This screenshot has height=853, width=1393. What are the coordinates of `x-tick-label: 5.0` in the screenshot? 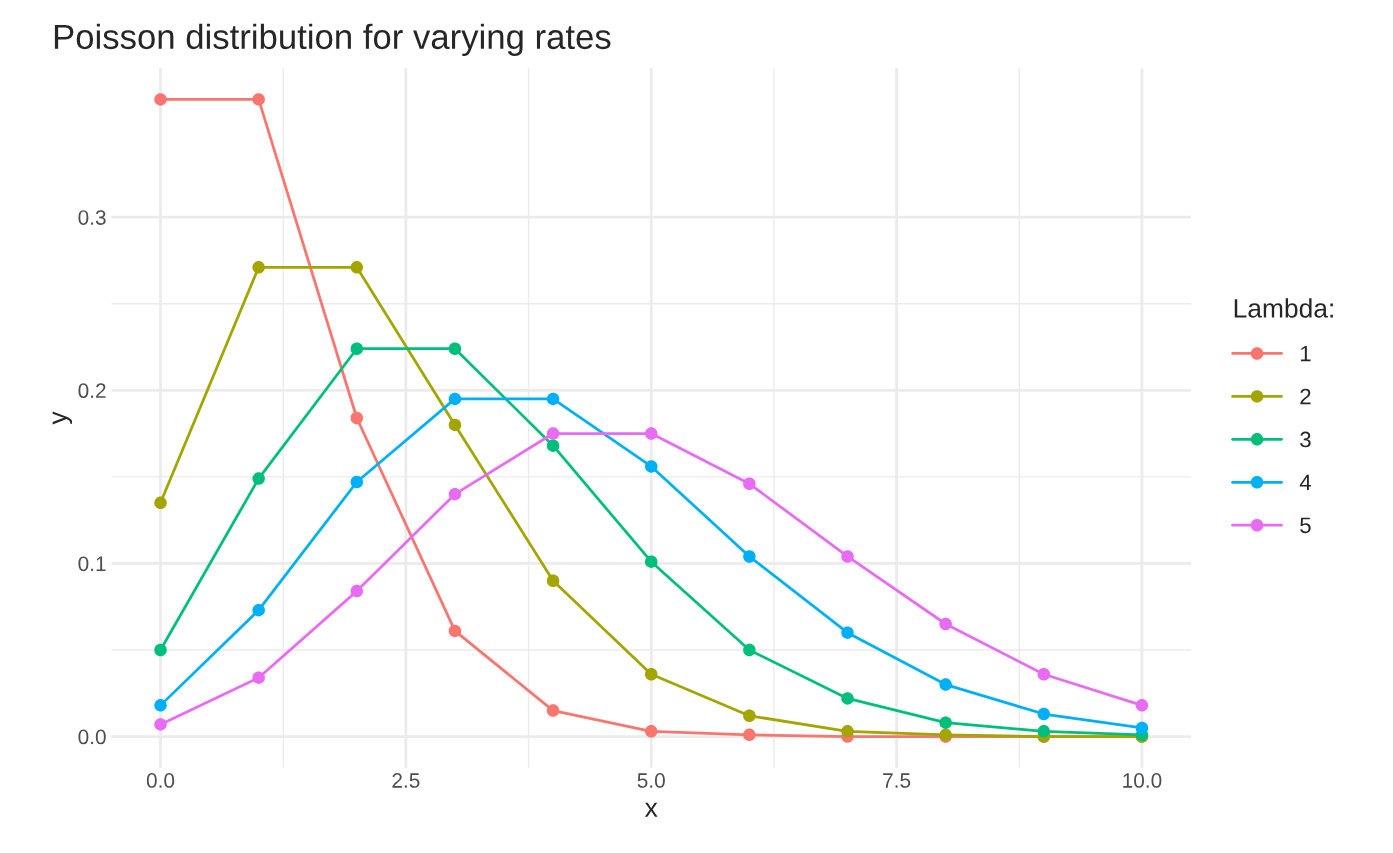 It's located at (651, 780).